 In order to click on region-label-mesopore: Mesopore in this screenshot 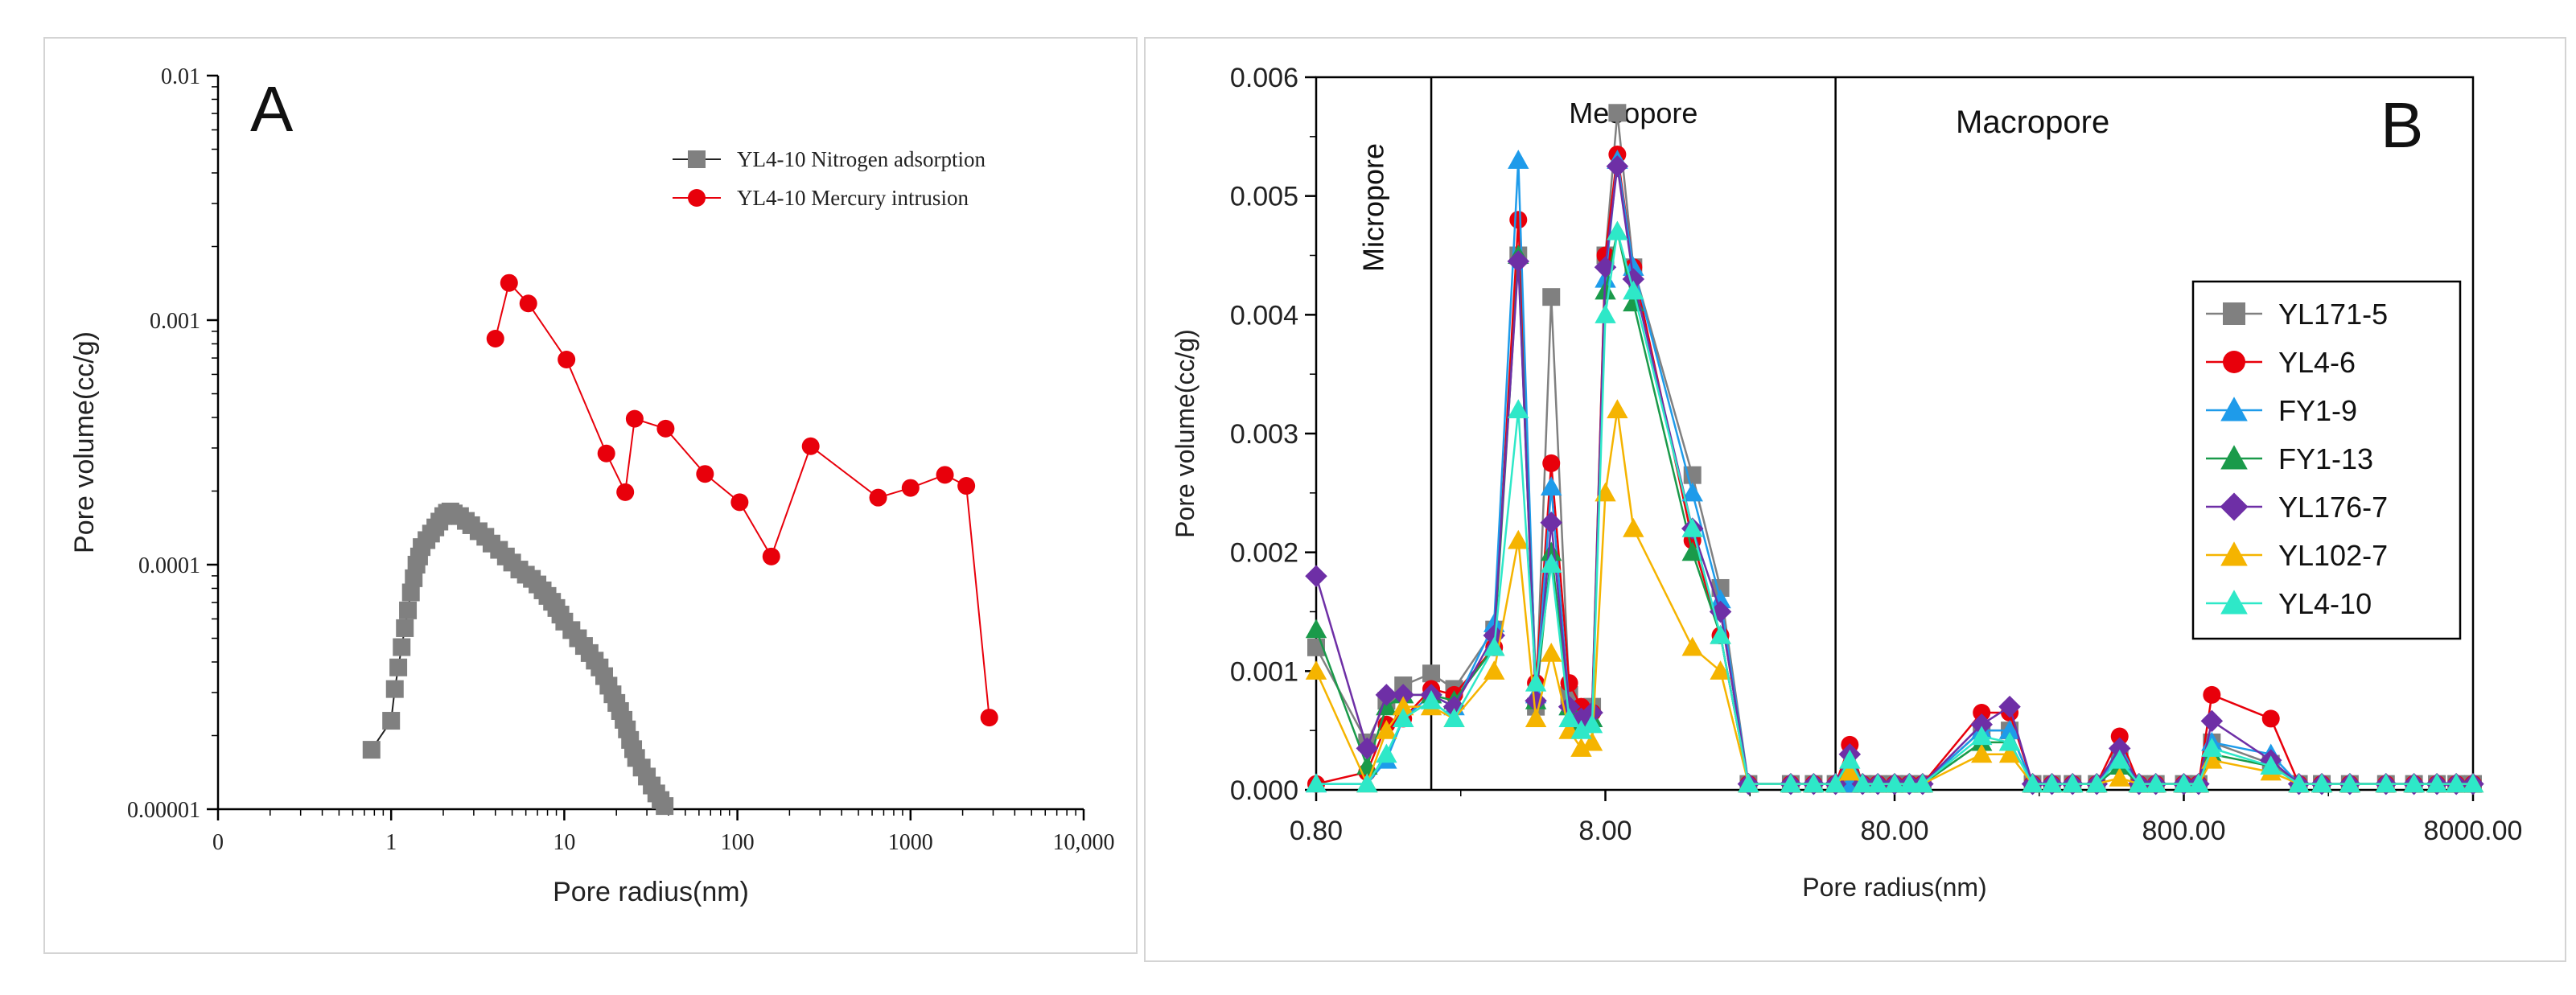, I will do `click(1633, 113)`.